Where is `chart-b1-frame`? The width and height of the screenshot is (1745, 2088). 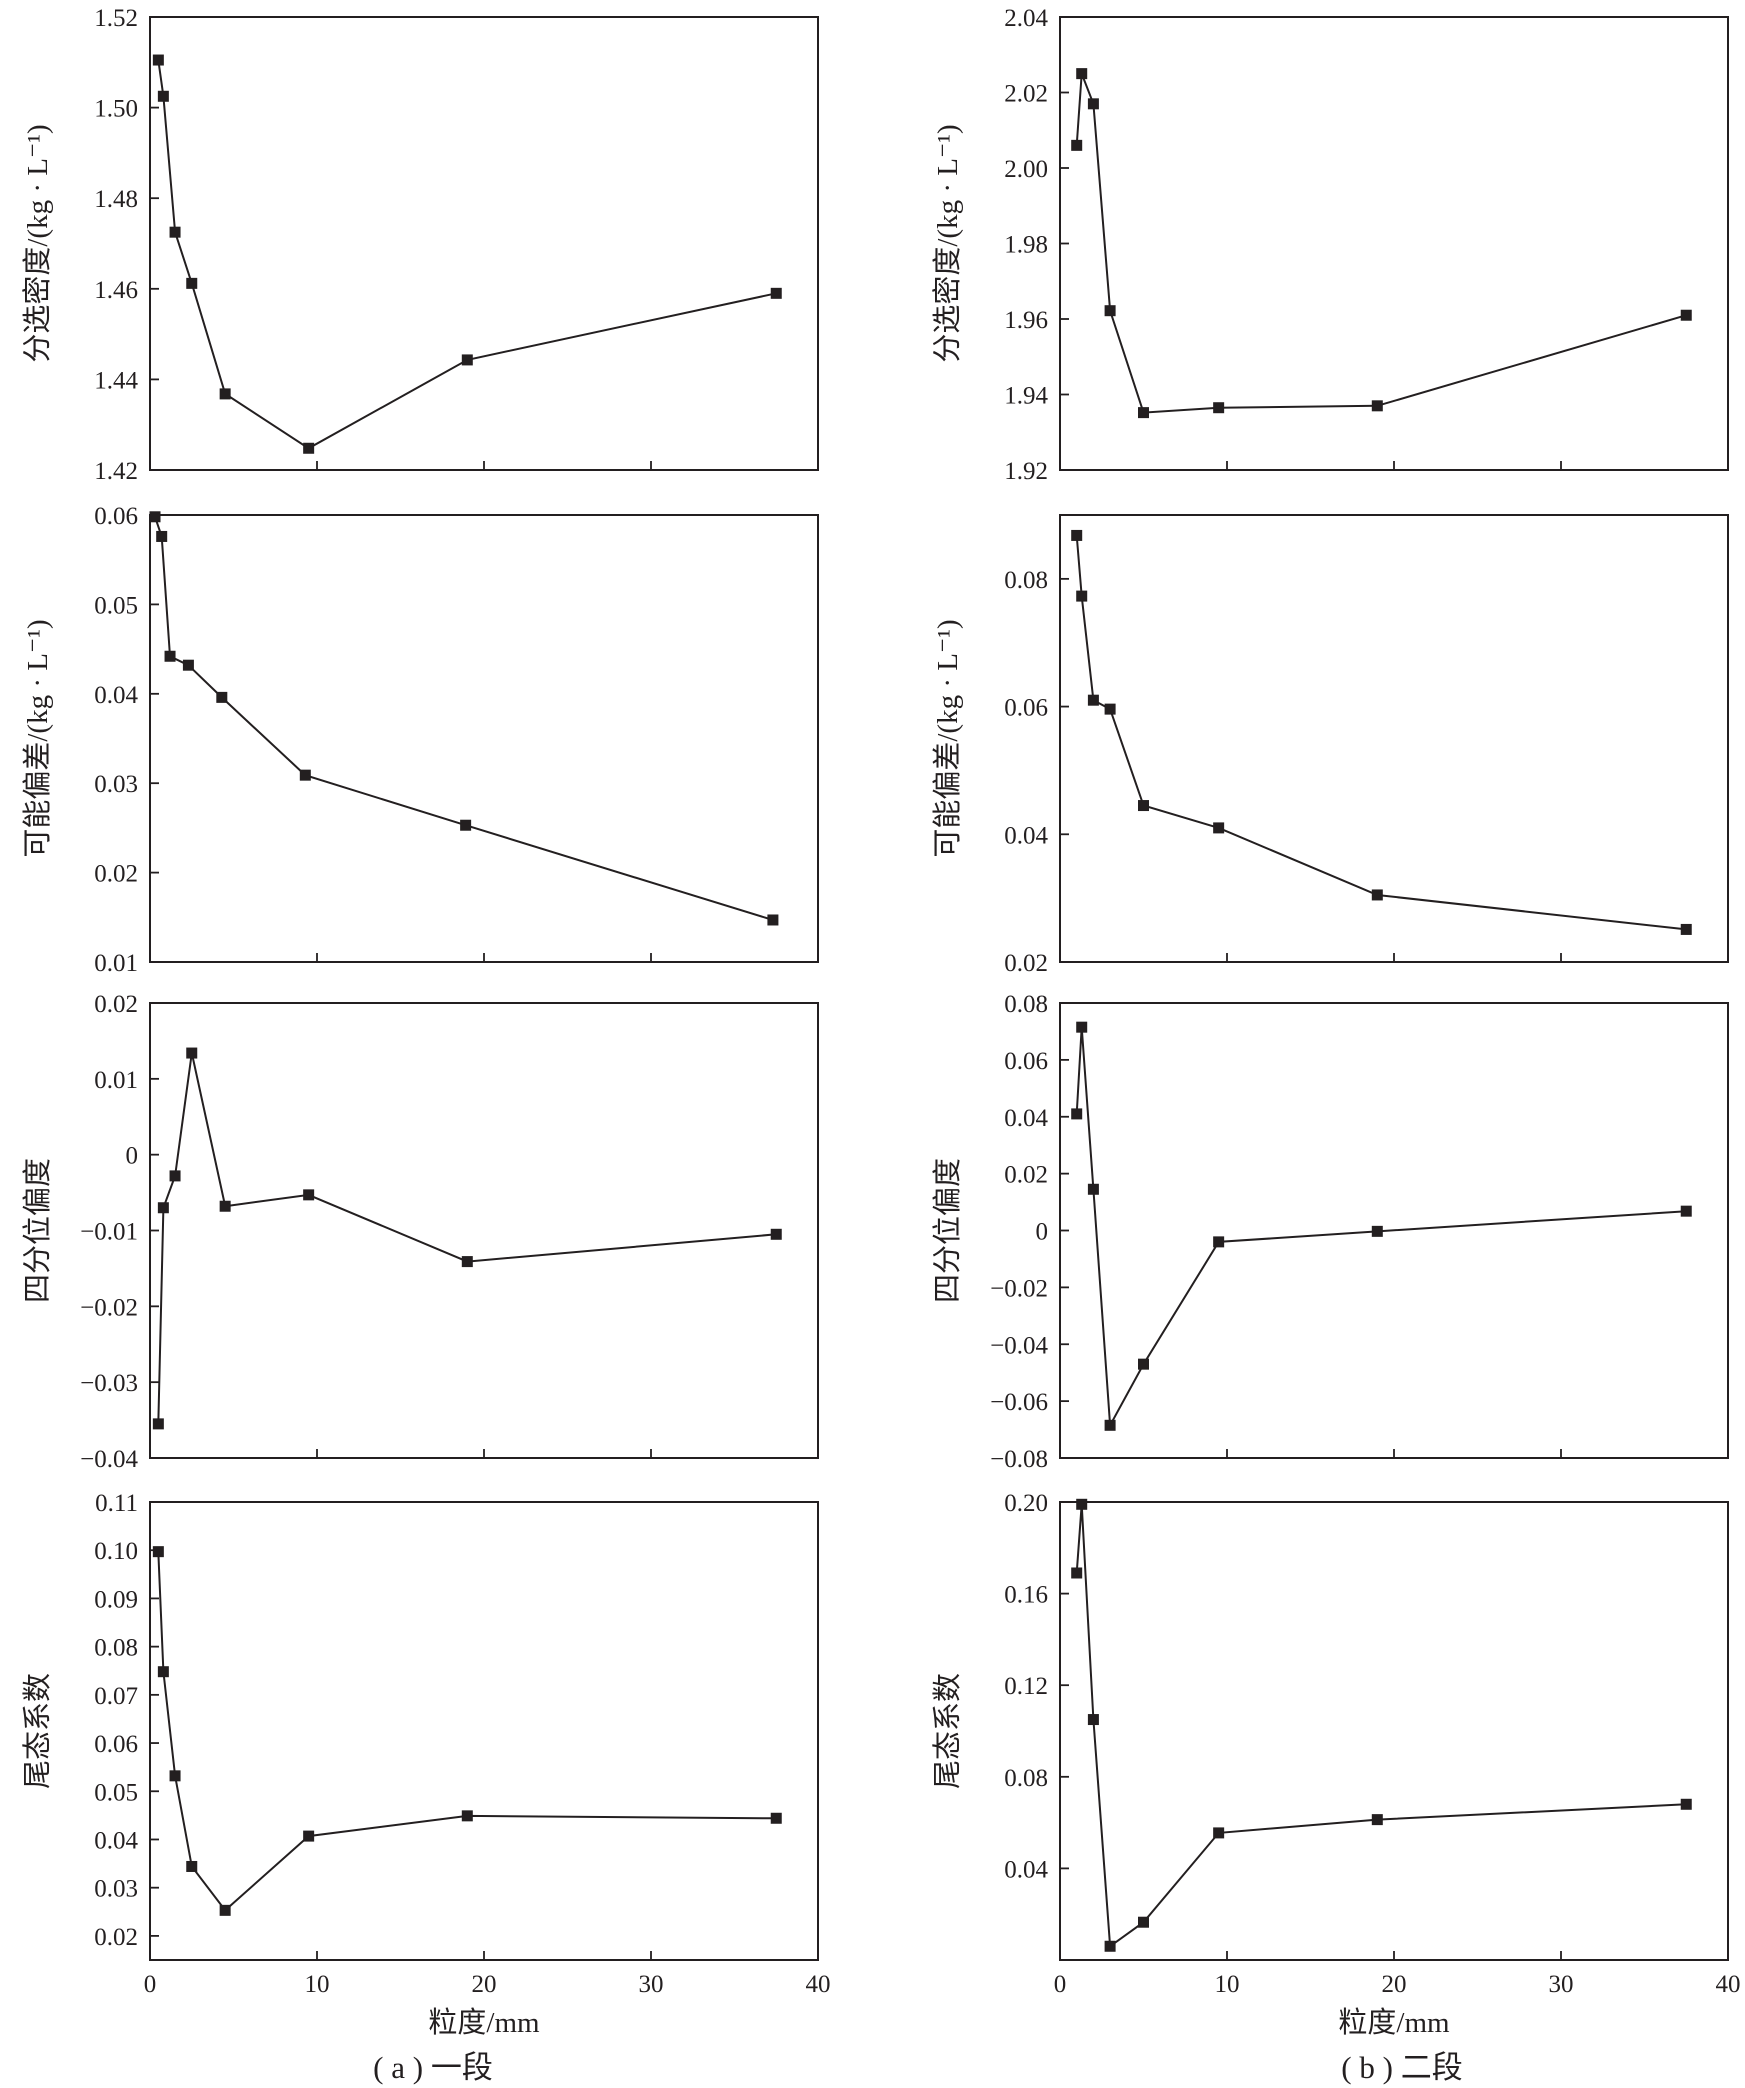 chart-b1-frame is located at coordinates (1394, 243).